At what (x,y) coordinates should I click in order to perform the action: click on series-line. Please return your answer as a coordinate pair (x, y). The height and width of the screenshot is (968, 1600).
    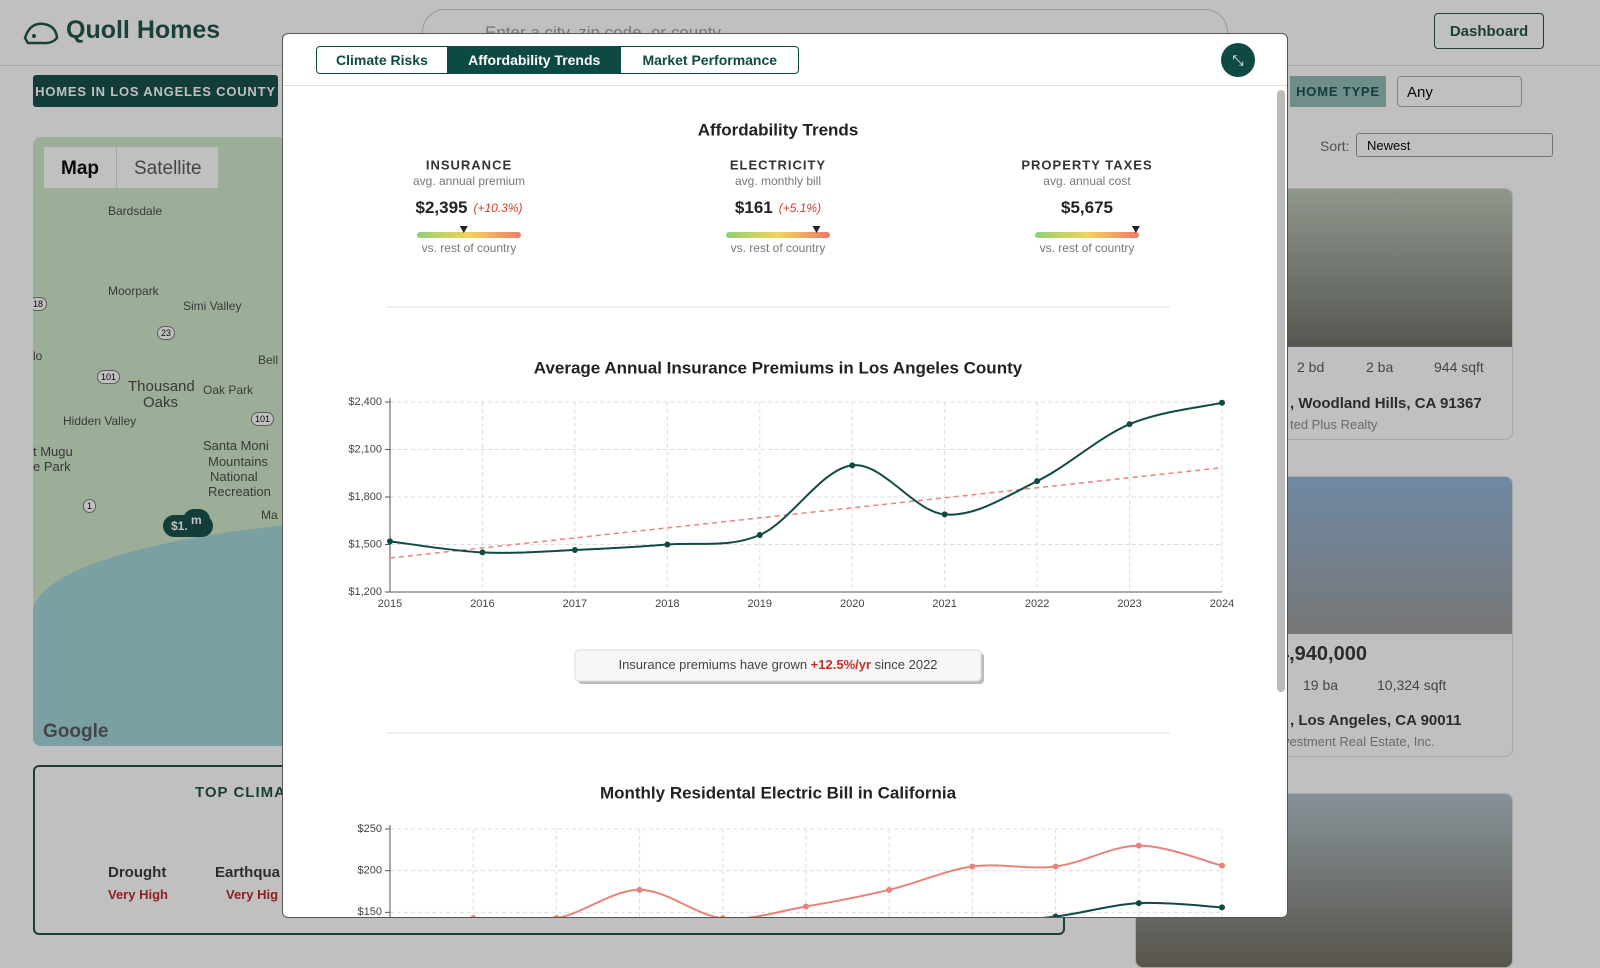
    Looking at the image, I should click on (806, 477).